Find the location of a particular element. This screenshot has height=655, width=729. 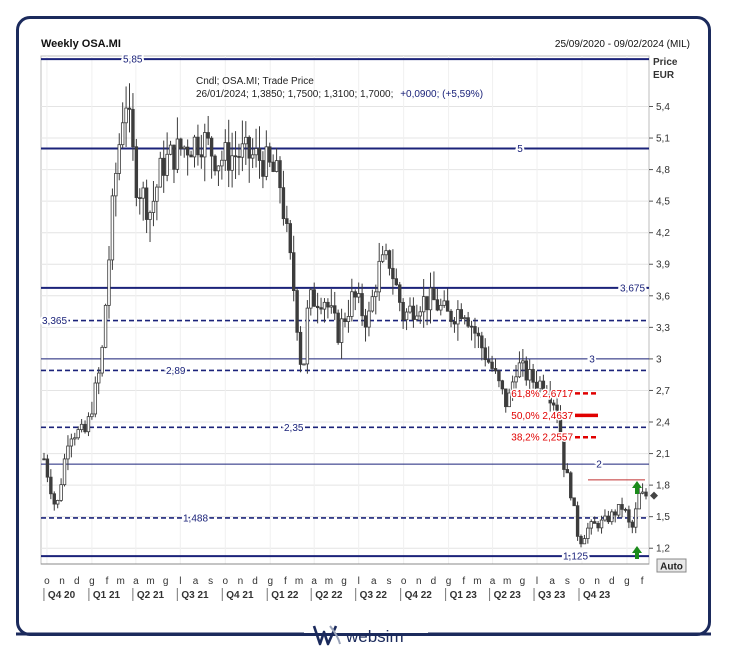

fib-label: 61,8% 2,6717 is located at coordinates (542, 394).